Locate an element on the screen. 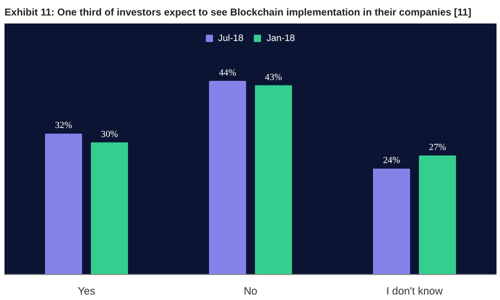 The height and width of the screenshot is (300, 500). data-label: 24% is located at coordinates (391, 161).